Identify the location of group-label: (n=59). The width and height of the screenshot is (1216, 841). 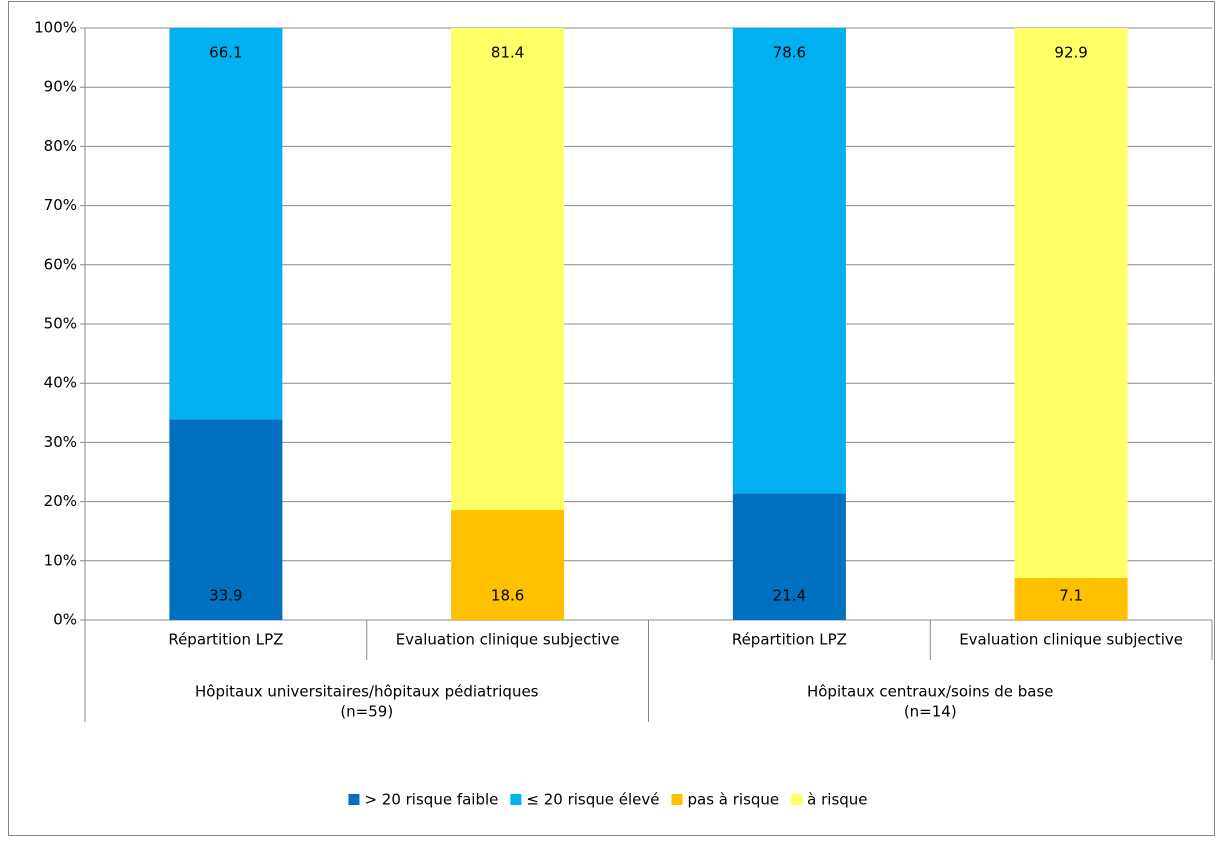
(366, 712).